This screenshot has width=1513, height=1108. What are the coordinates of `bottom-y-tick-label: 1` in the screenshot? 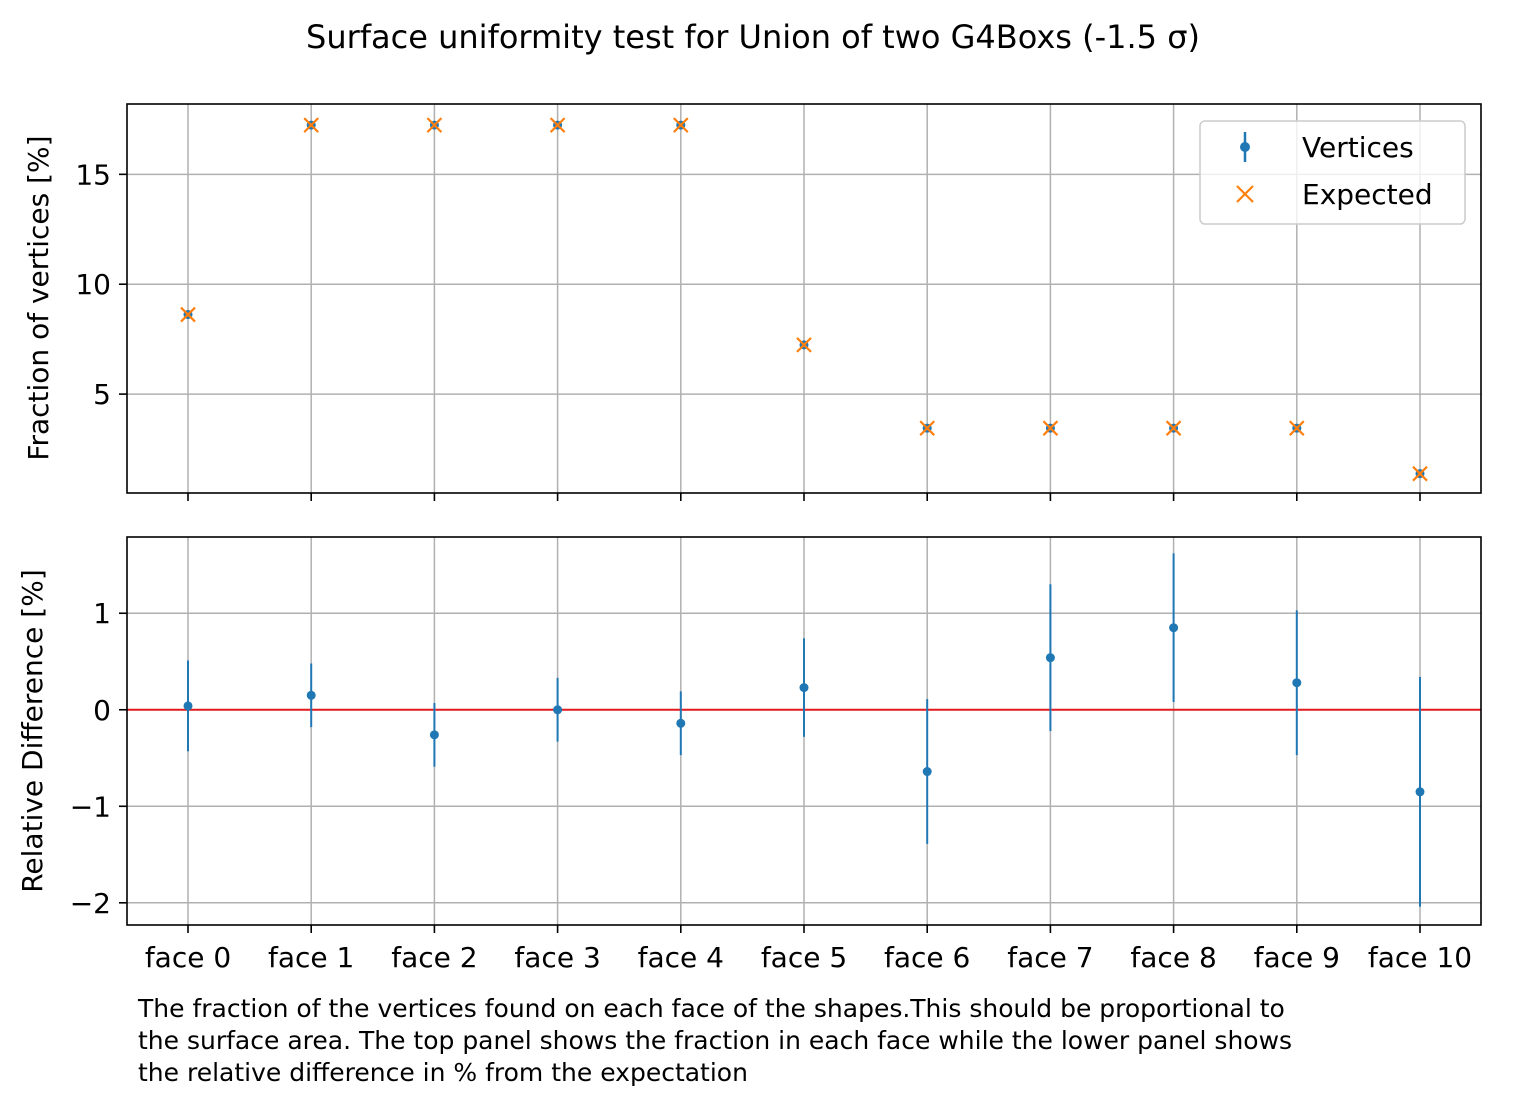 It's located at (102, 613).